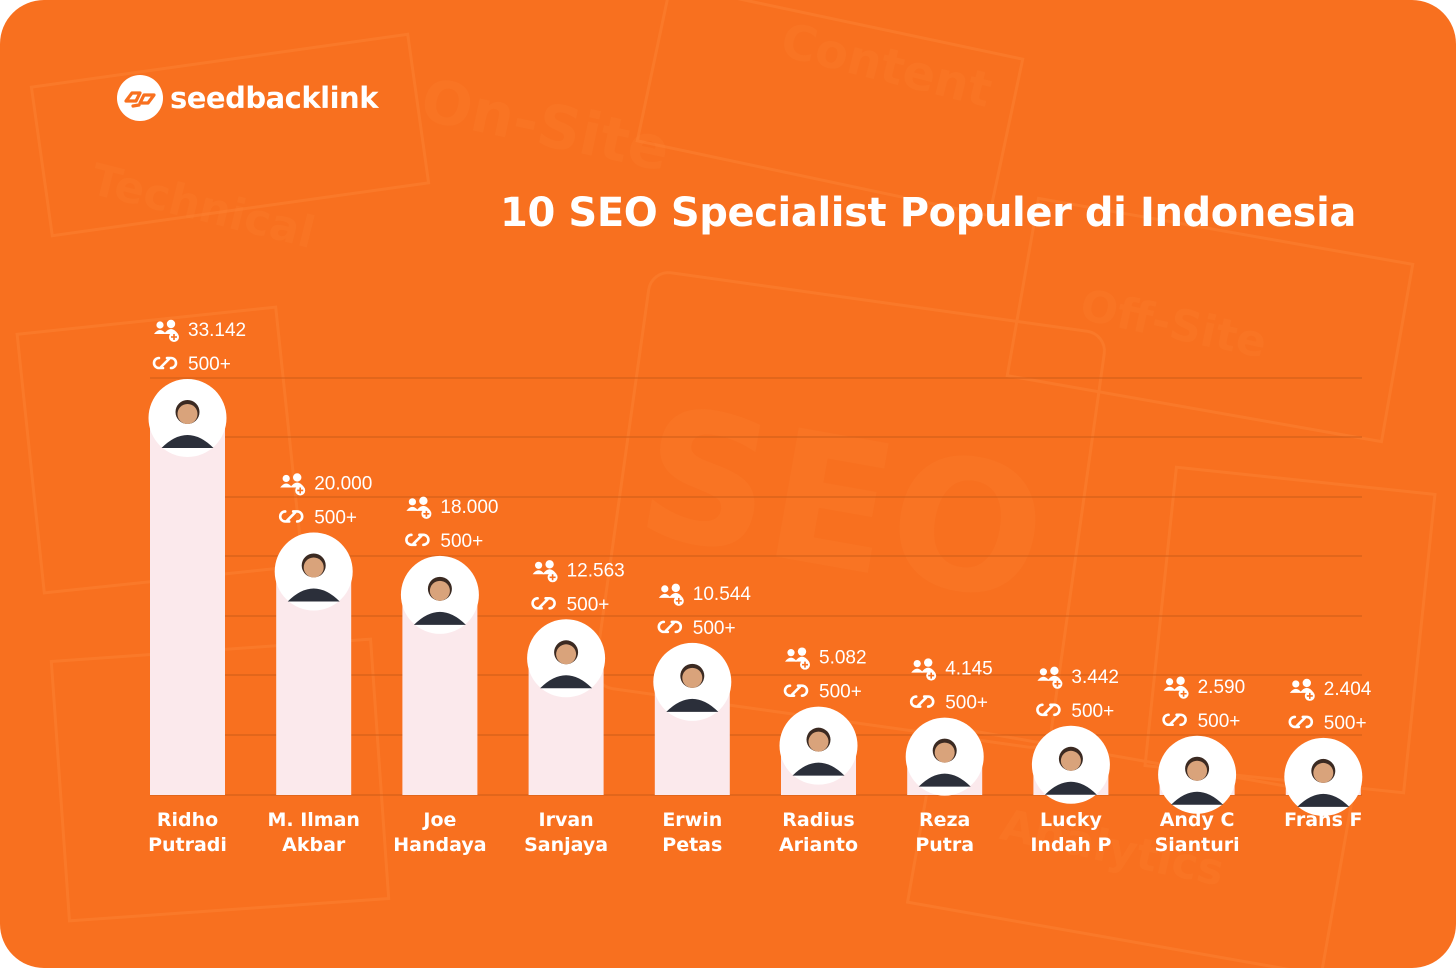  I want to click on category-label: Handaya, so click(439, 845).